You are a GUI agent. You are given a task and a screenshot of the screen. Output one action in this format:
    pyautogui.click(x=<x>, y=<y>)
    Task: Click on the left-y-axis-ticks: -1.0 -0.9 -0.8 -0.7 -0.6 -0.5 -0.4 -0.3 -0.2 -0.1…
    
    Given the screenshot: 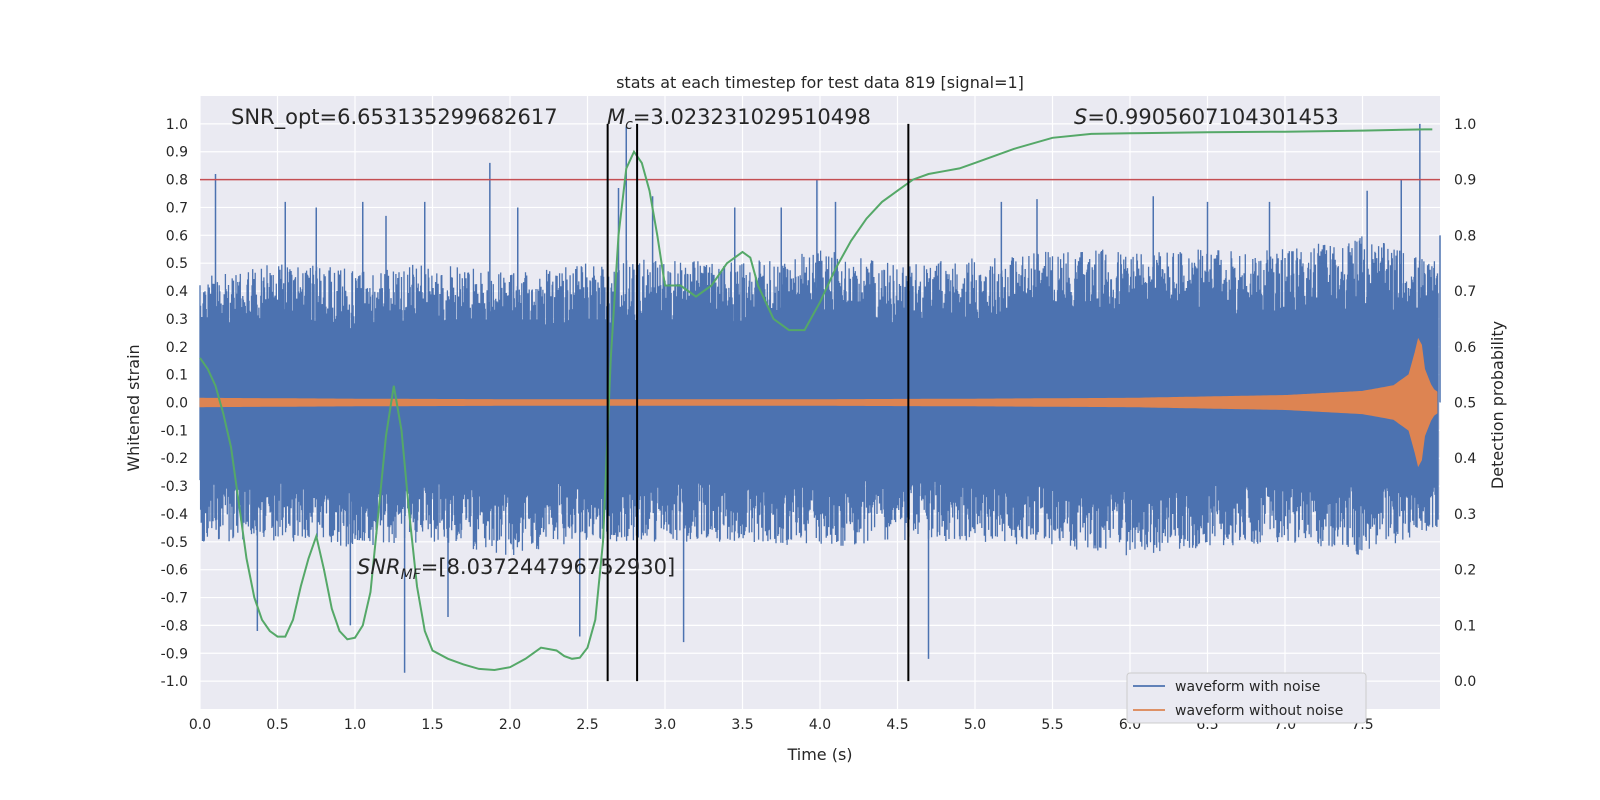 What is the action you would take?
    pyautogui.click(x=174, y=403)
    